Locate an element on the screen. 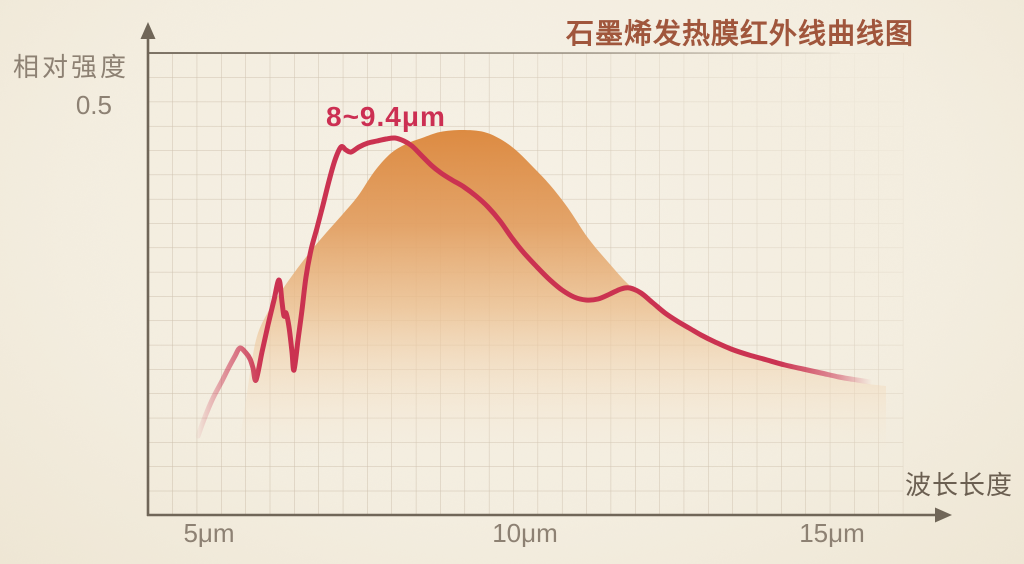 The image size is (1024, 564). y-axis-arrow-icon is located at coordinates (148, 30).